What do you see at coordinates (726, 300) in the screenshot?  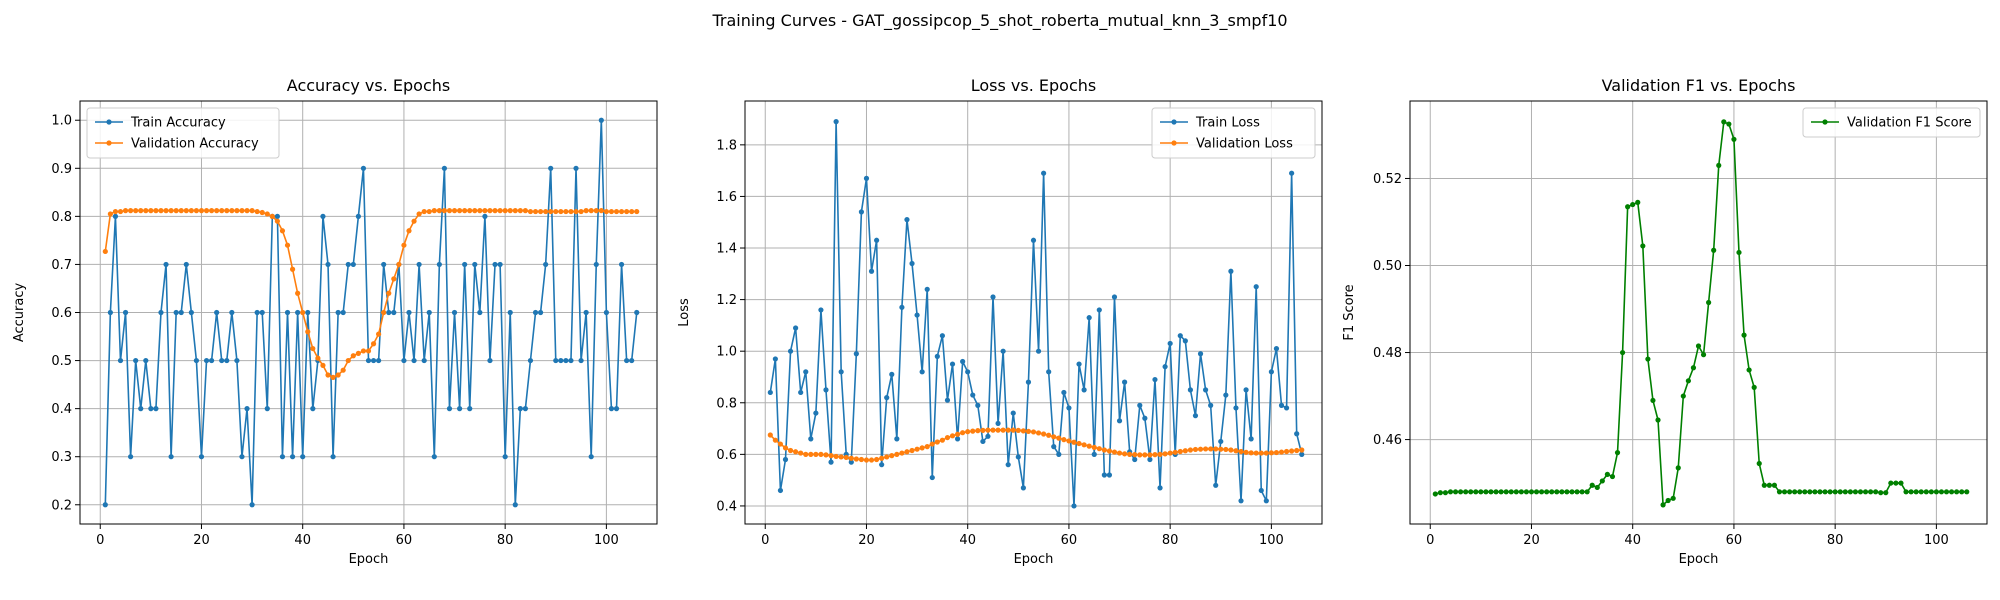 I see `y-tick-label: 1.2` at bounding box center [726, 300].